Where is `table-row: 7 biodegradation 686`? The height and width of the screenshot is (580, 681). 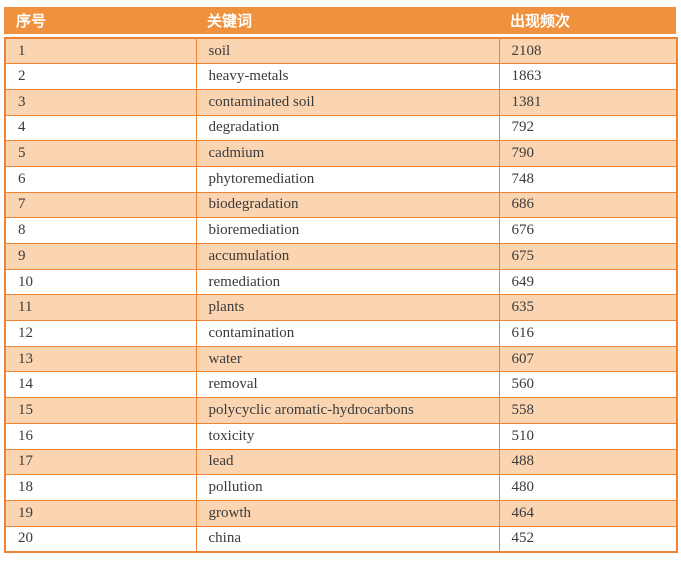
table-row: 7 biodegradation 686 is located at coordinates (341, 205).